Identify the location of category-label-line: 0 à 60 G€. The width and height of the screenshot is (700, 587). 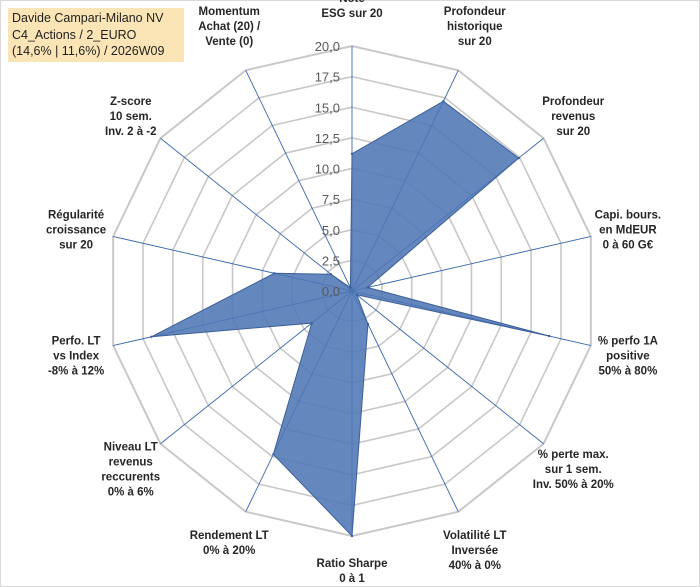
(628, 246).